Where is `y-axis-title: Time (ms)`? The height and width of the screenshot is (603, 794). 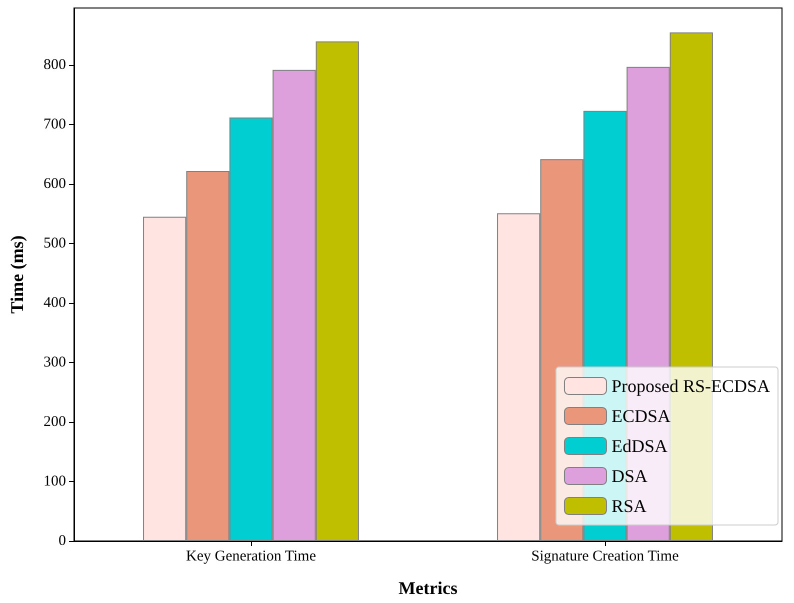 y-axis-title: Time (ms) is located at coordinates (17, 274).